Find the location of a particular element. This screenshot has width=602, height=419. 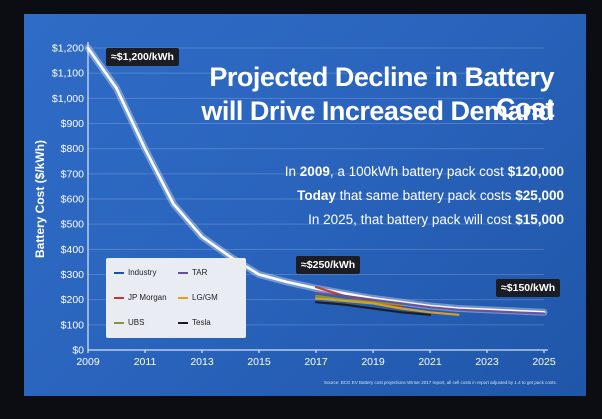

legend-swatch-tesla is located at coordinates (183, 322).